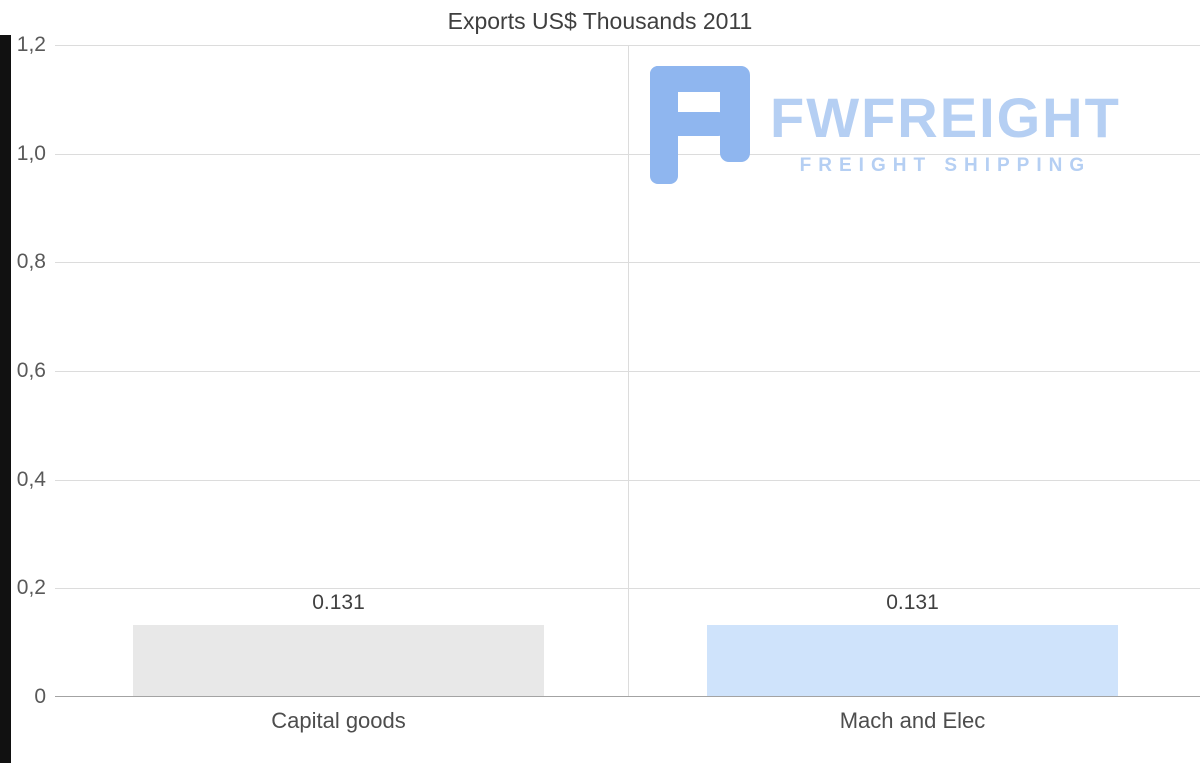 The height and width of the screenshot is (763, 1200). Describe the element at coordinates (338, 720) in the screenshot. I see `x-axis-label-capital-goods: Capital goods` at that location.